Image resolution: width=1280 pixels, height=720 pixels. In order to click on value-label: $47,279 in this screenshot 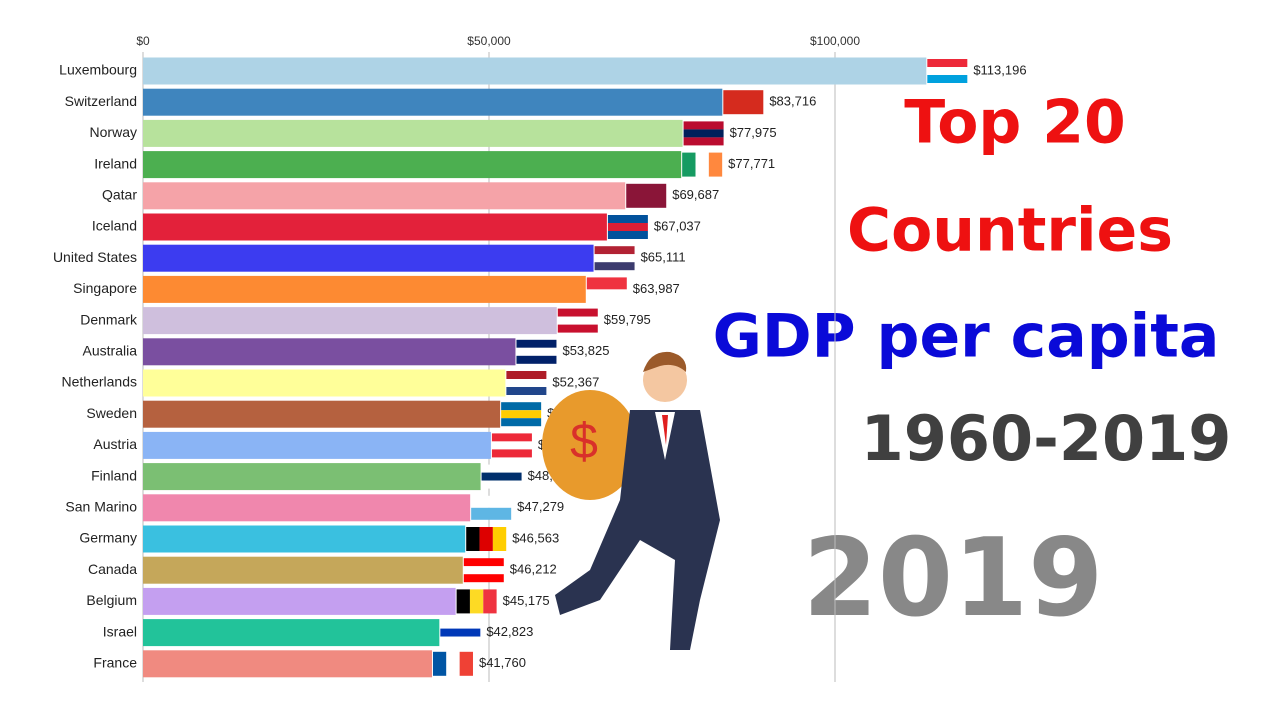, I will do `click(540, 506)`.